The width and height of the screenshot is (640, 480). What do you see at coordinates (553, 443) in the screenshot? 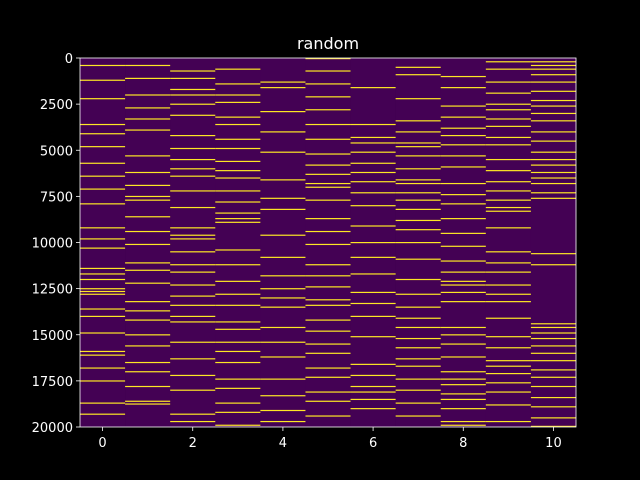
I see `x-tick-label: 10` at bounding box center [553, 443].